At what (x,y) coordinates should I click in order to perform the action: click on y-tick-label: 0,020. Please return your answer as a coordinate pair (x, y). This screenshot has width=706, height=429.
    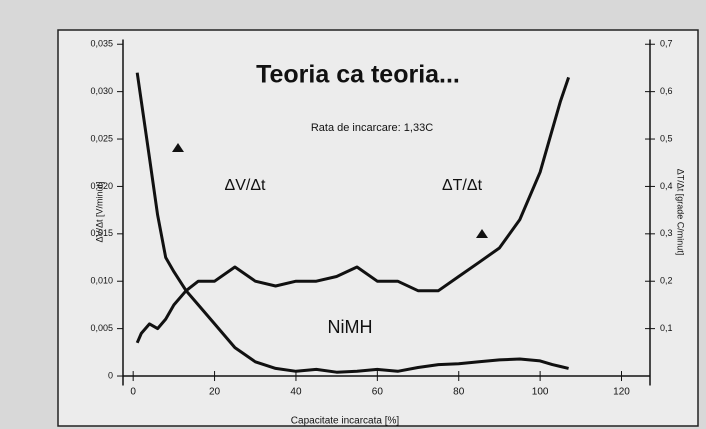
    Looking at the image, I should click on (101, 186).